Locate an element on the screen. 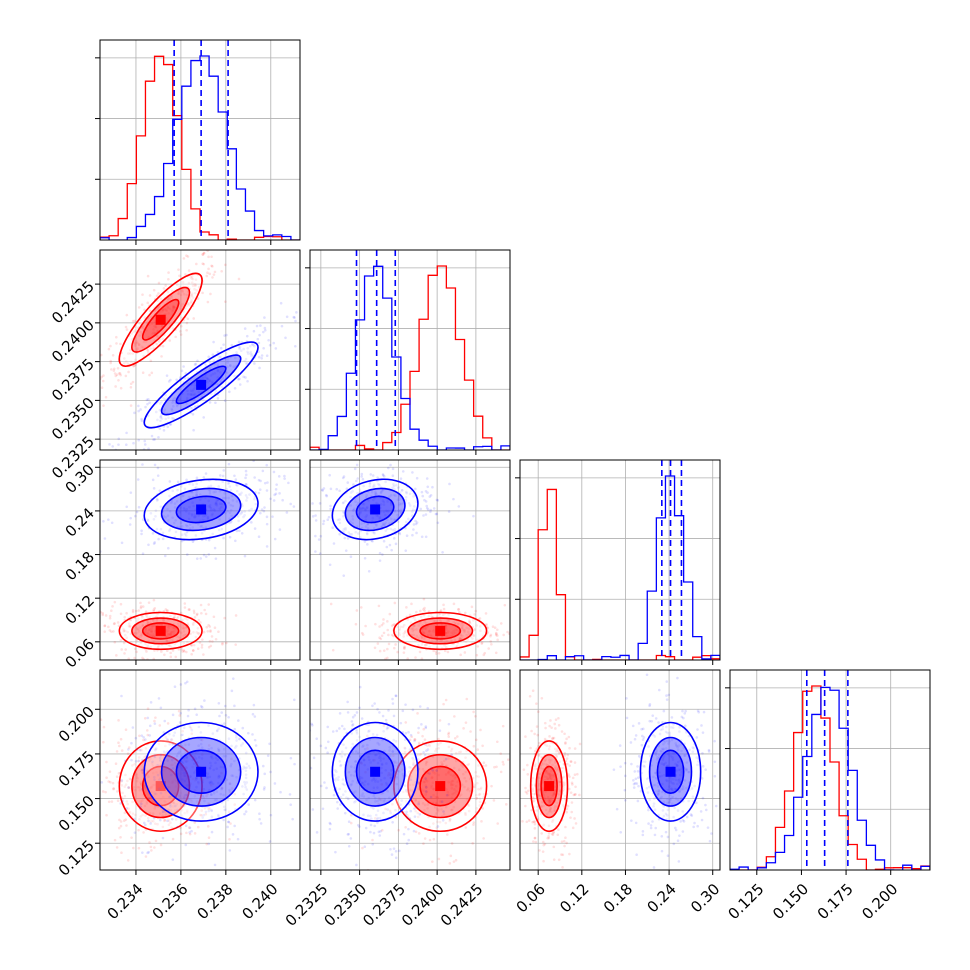 This screenshot has width=970, height=970. density-peak-B is located at coordinates (375, 771).